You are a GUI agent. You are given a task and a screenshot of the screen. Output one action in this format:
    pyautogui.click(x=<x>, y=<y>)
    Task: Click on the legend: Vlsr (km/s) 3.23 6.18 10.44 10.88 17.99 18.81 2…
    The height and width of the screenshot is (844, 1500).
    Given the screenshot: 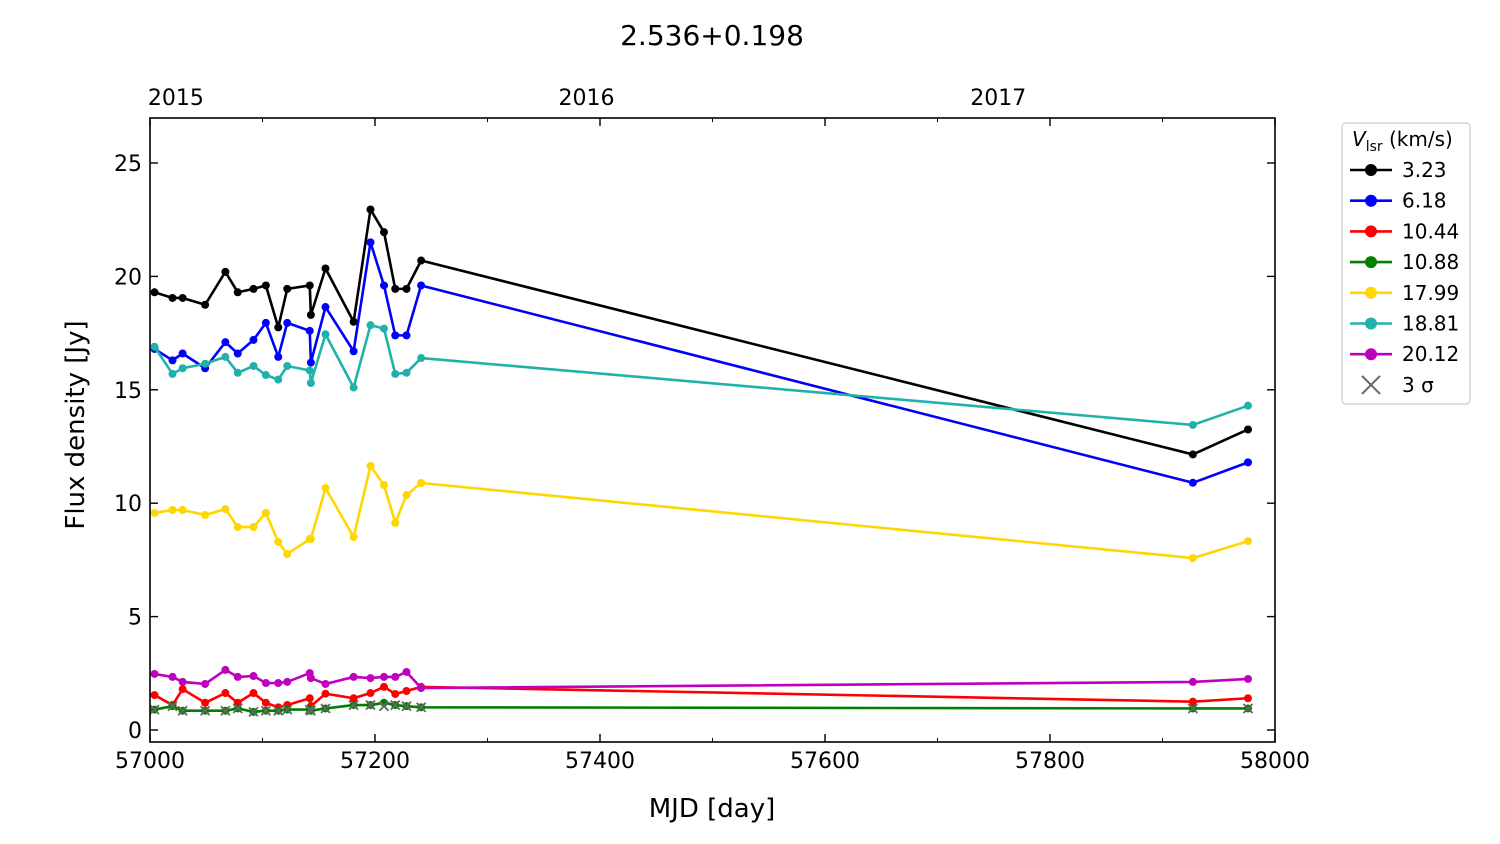 What is the action you would take?
    pyautogui.click(x=1406, y=263)
    